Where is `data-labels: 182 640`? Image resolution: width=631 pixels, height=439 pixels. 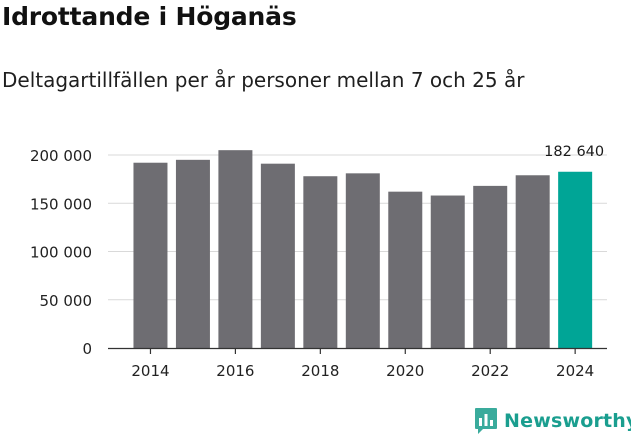 data-labels: 182 640 is located at coordinates (574, 152).